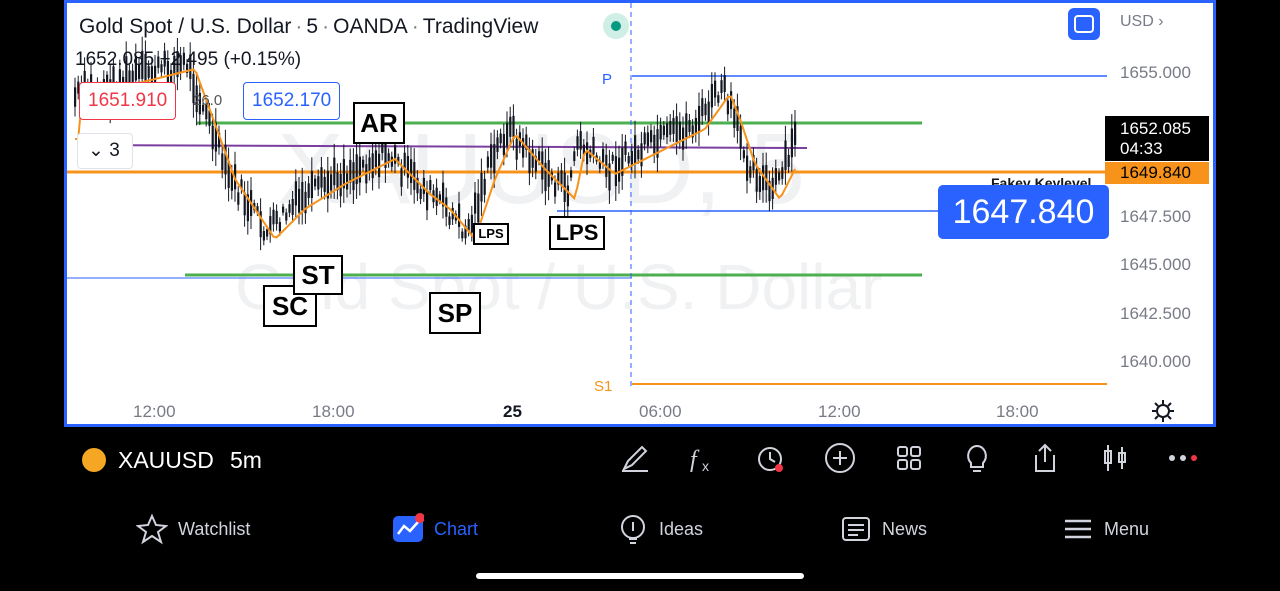  I want to click on pencil-icon, so click(635, 458).